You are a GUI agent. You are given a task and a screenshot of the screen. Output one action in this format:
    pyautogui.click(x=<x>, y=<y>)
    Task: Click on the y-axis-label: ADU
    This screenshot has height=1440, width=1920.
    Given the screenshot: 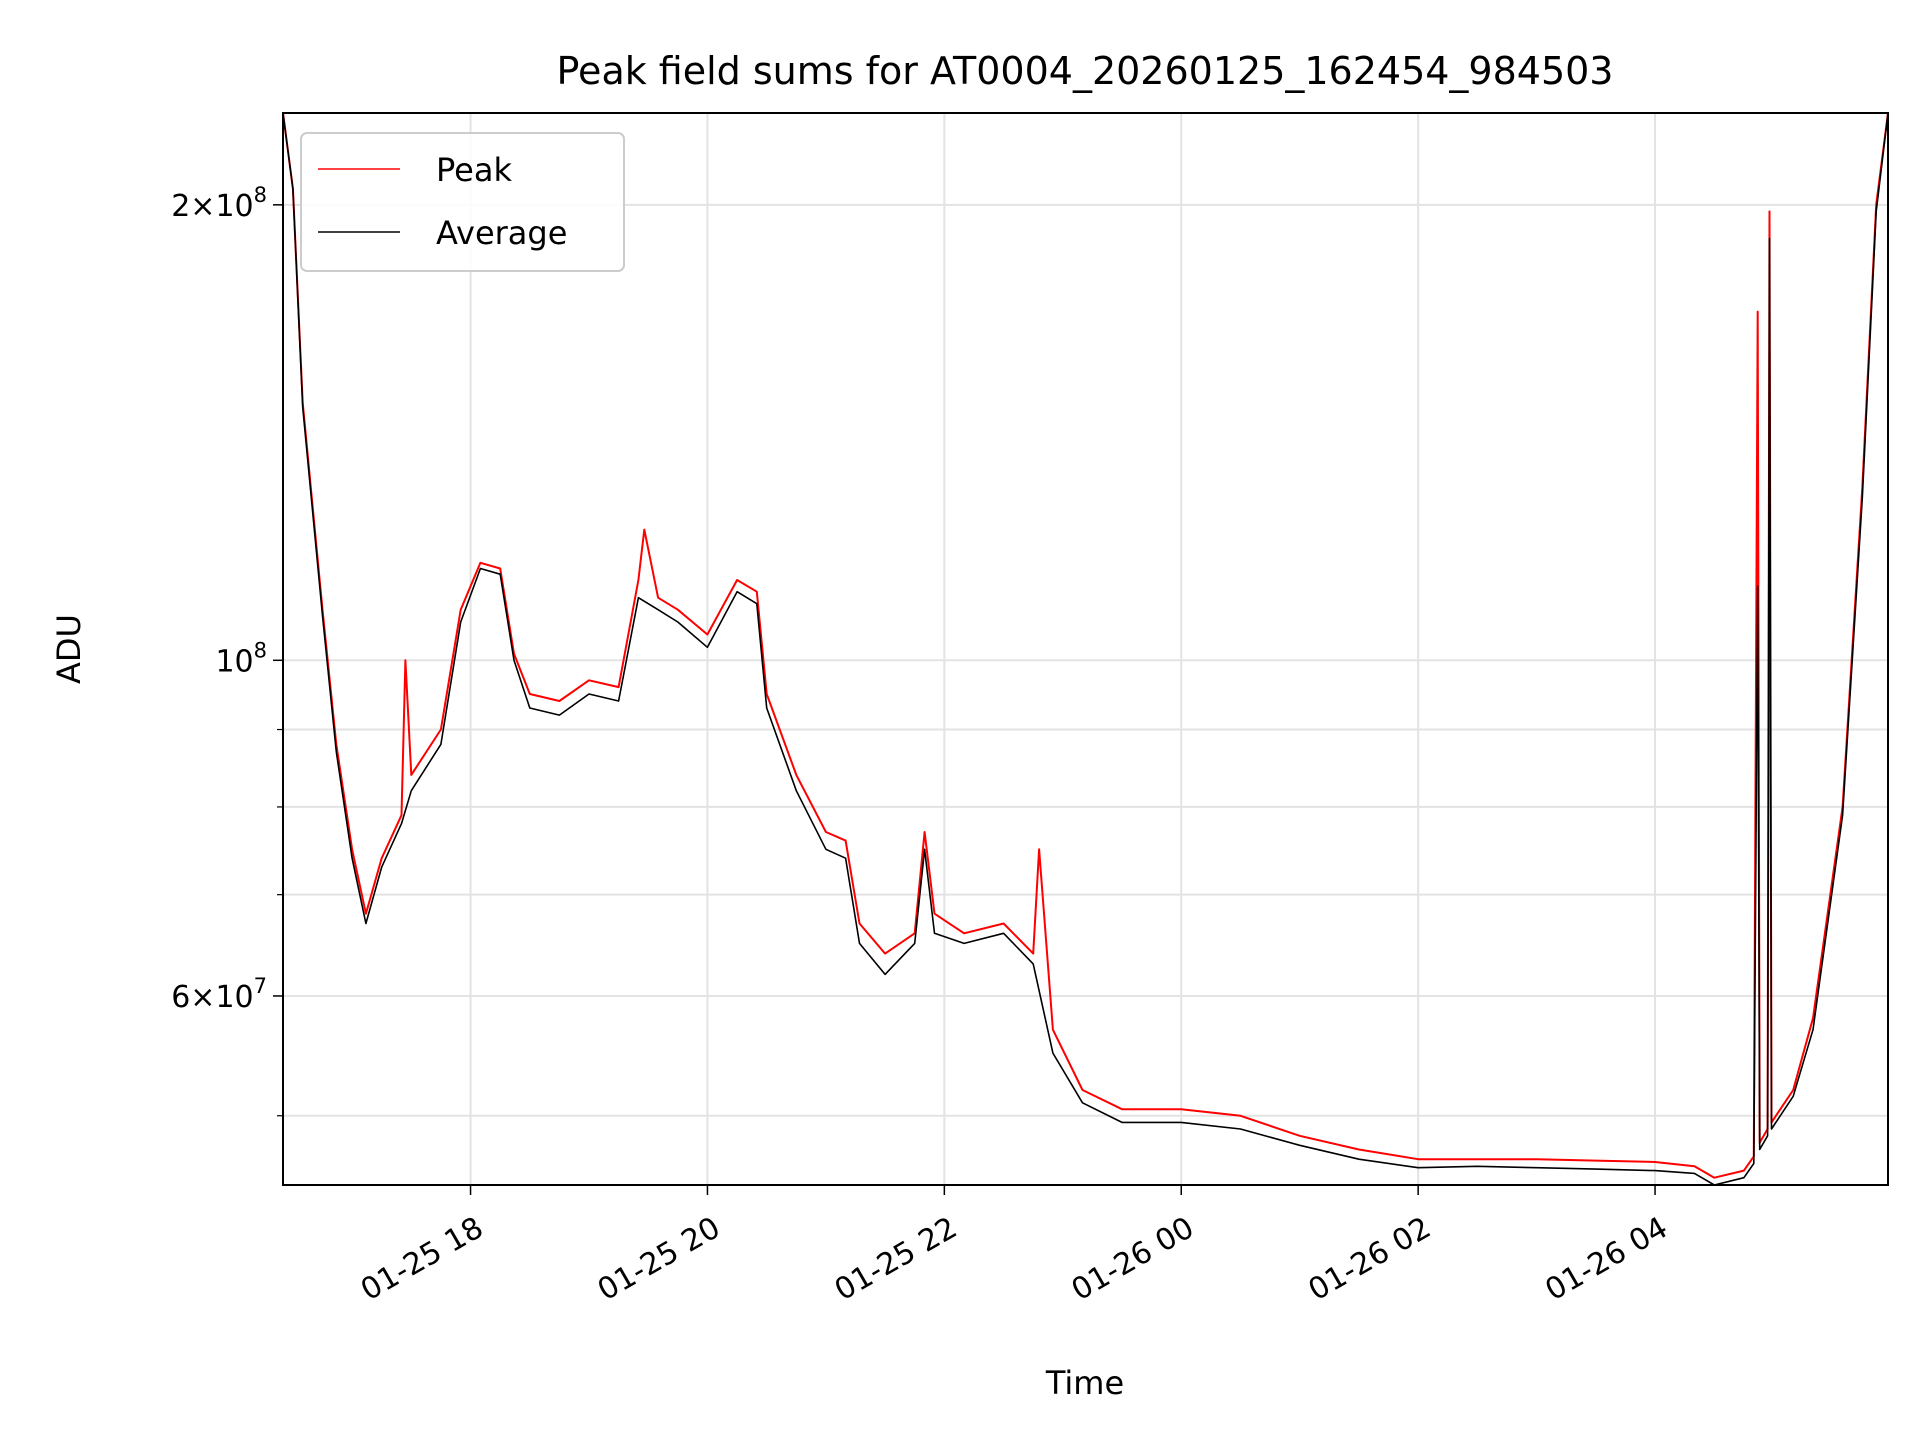 What is the action you would take?
    pyautogui.click(x=69, y=649)
    